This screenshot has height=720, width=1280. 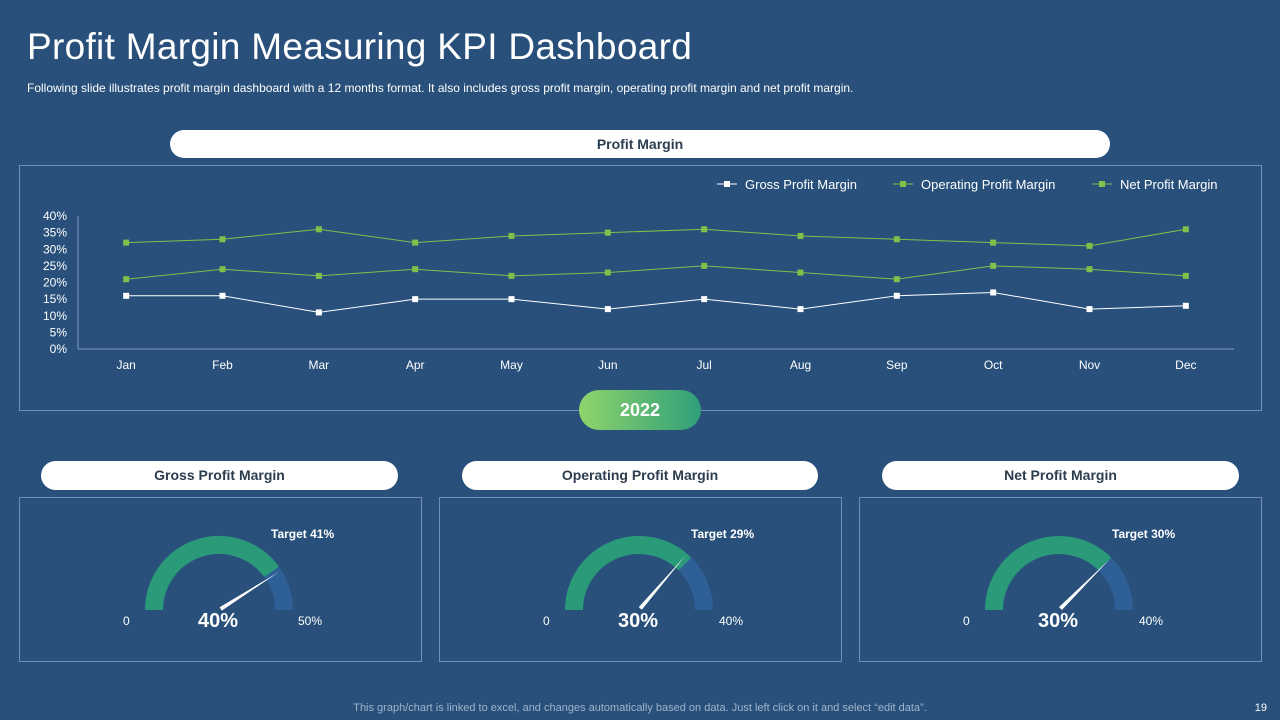 I want to click on x-tick-label: Jan, so click(x=125, y=365).